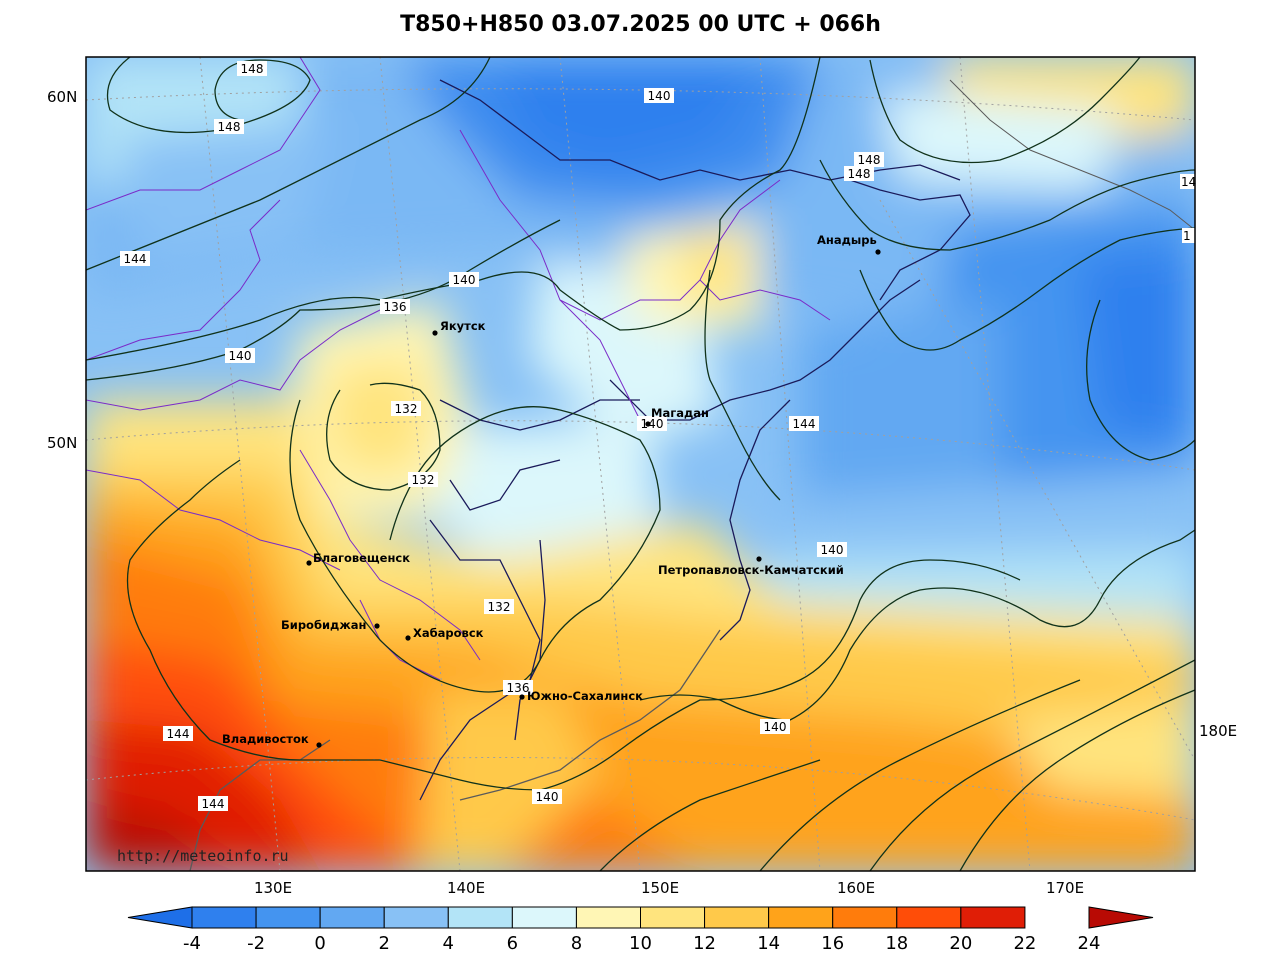  I want to click on city-label-yuzhno-sakhalinsk: Южно-Сахалинск, so click(585, 696).